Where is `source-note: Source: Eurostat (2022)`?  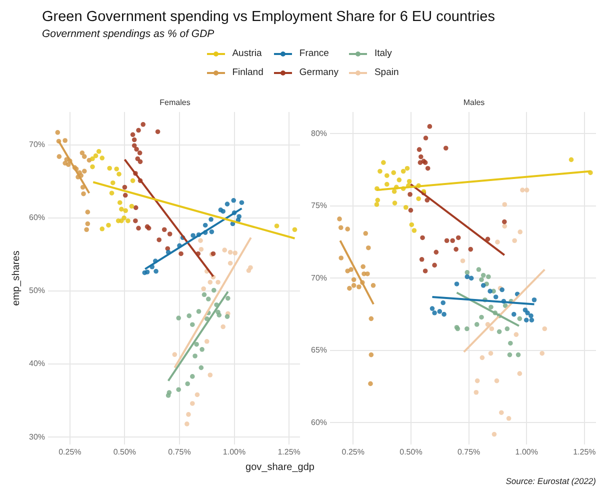 source-note: Source: Eurostat (2022) is located at coordinates (551, 481).